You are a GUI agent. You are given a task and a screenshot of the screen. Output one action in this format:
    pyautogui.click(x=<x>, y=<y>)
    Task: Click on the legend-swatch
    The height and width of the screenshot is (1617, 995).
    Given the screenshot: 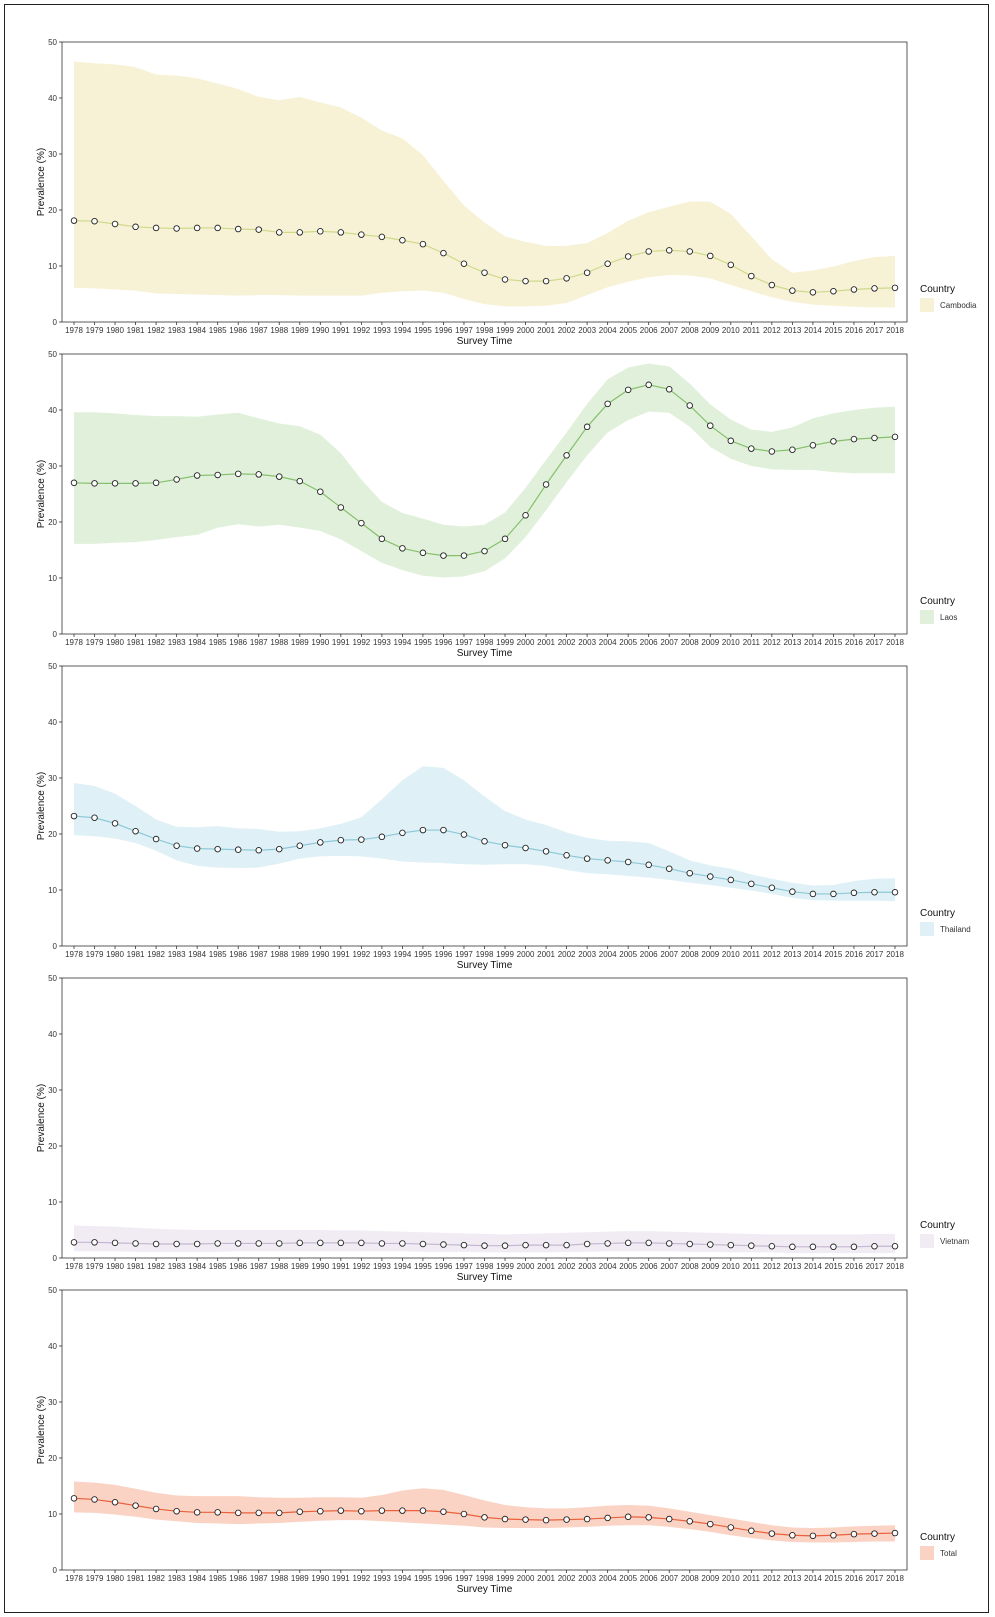 What is the action you would take?
    pyautogui.click(x=927, y=1241)
    